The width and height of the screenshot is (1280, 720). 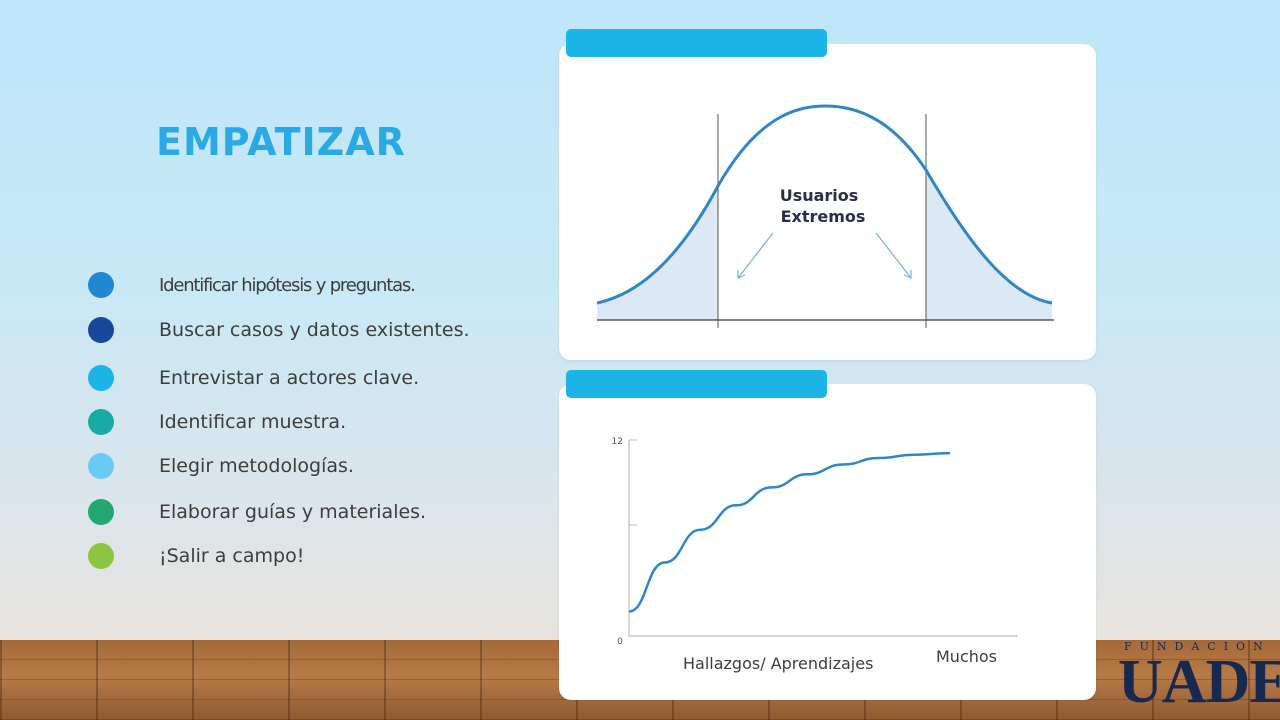 What do you see at coordinates (281, 142) in the screenshot?
I see `page-title: EMPATIZAR` at bounding box center [281, 142].